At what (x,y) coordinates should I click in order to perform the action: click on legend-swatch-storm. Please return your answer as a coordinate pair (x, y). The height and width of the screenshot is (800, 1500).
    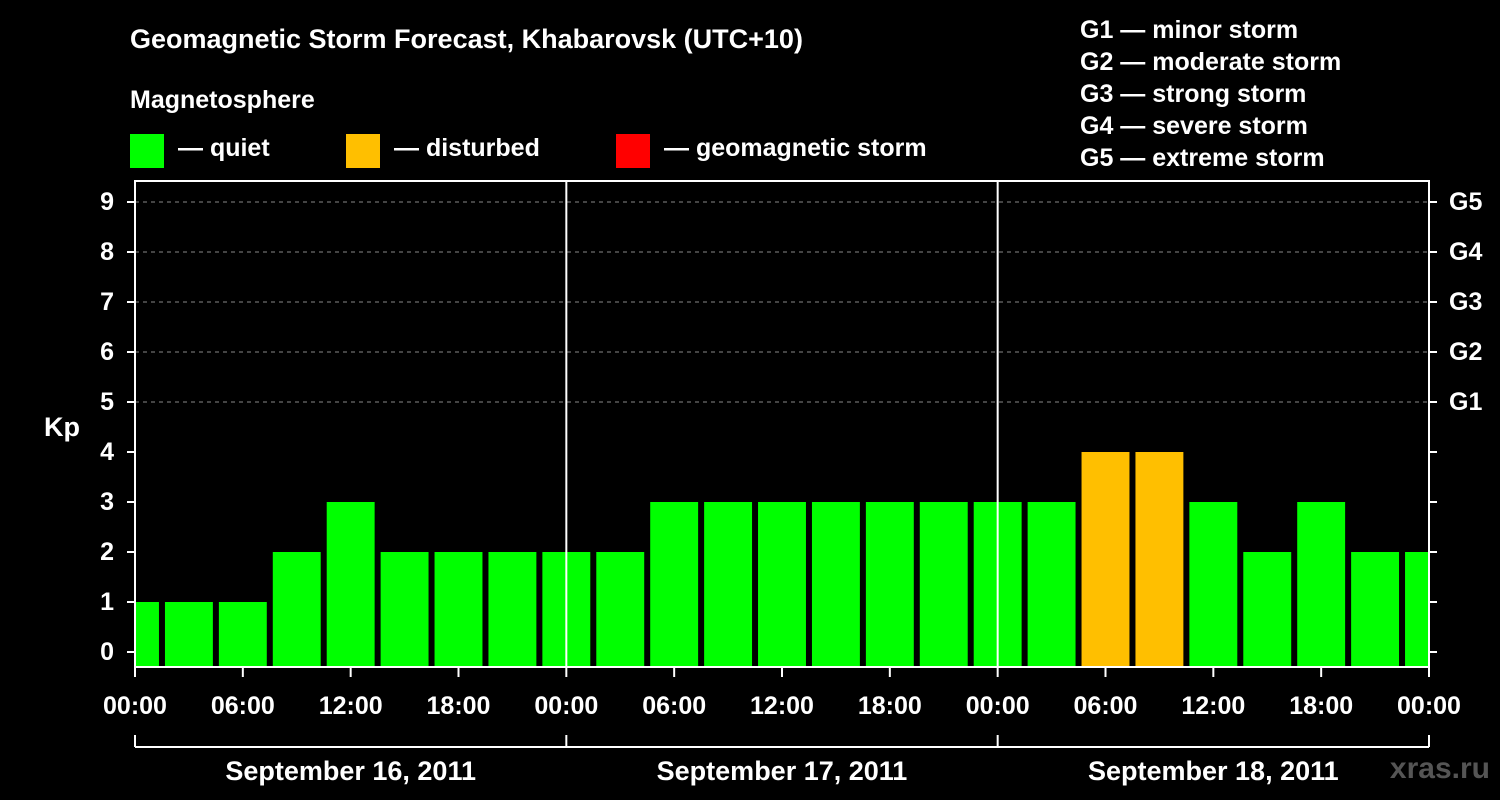
    Looking at the image, I should click on (633, 151).